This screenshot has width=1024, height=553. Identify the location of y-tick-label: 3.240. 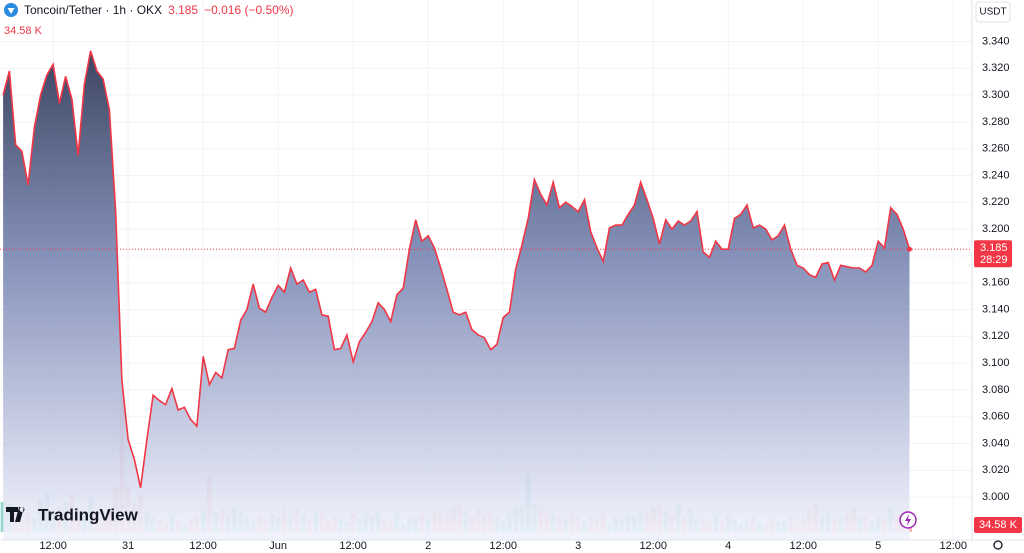
(996, 175).